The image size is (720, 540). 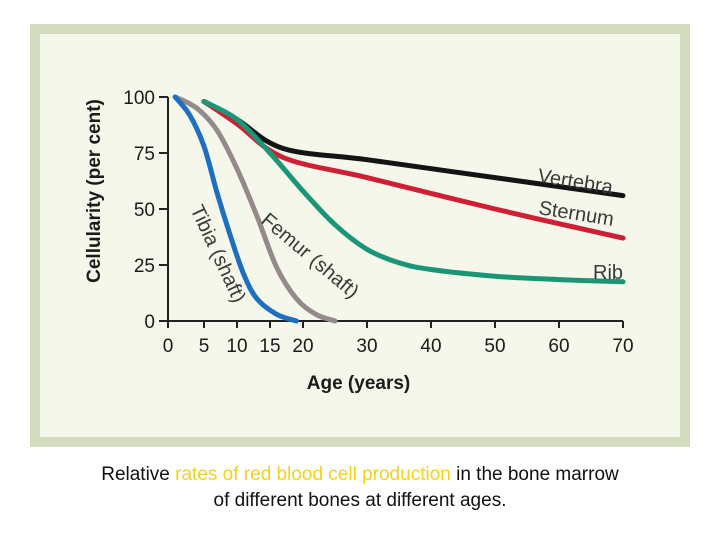 What do you see at coordinates (144, 266) in the screenshot?
I see `y-tick-label: 25` at bounding box center [144, 266].